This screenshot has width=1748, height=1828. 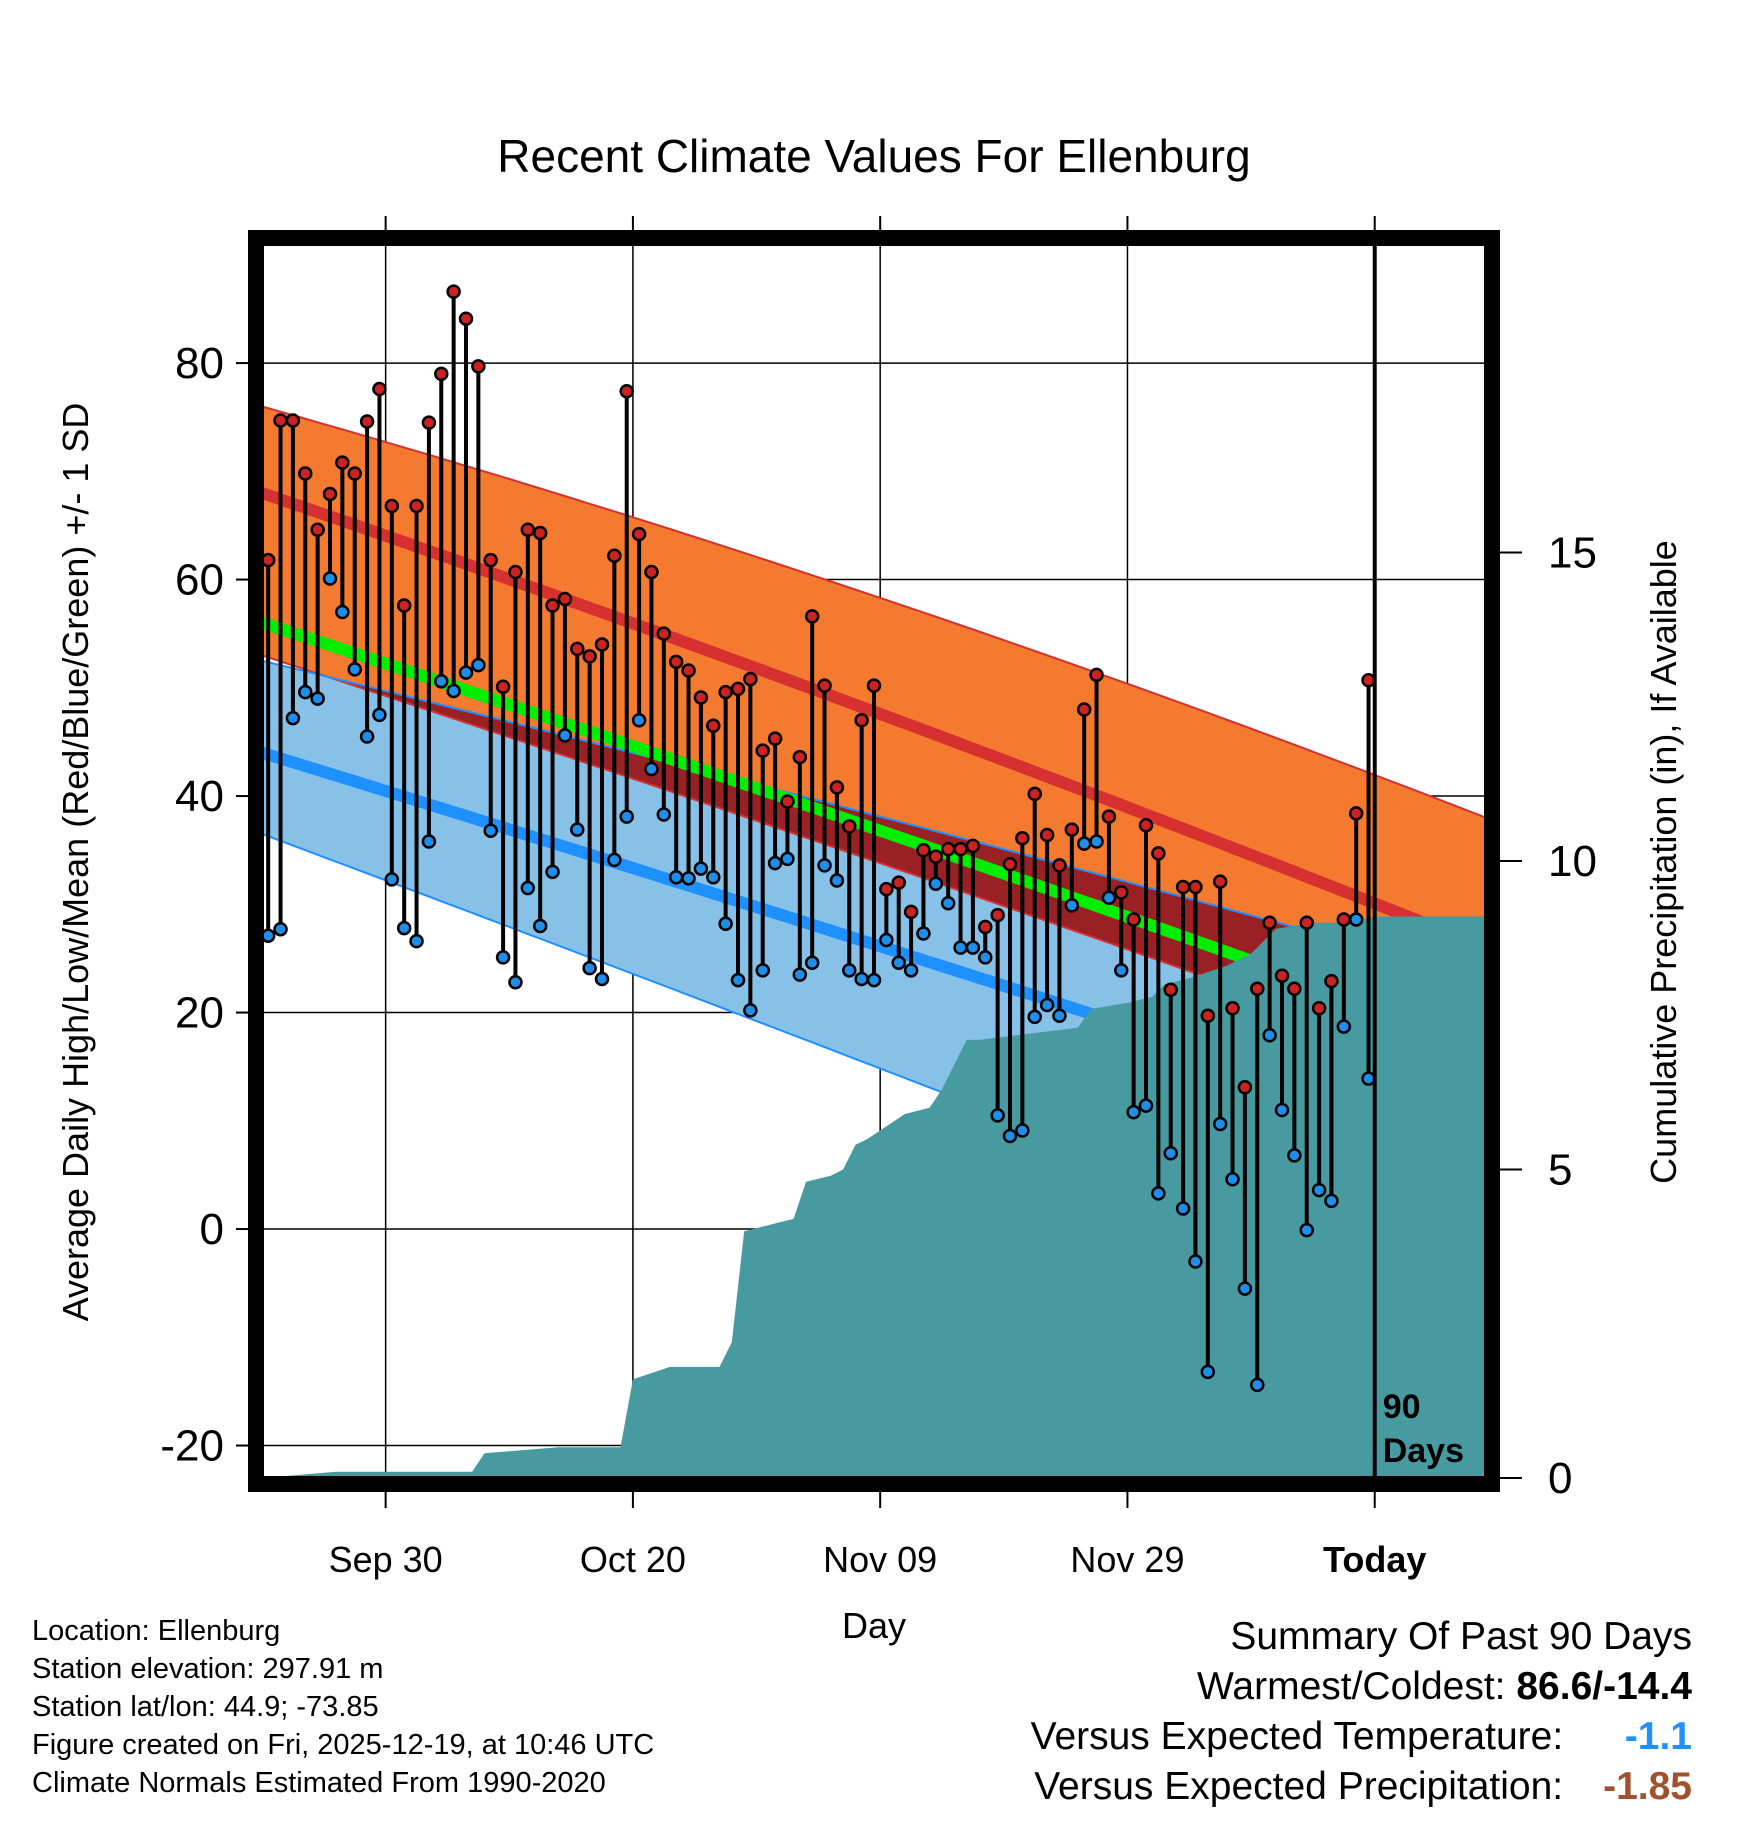 What do you see at coordinates (1604, 1686) in the screenshot?
I see `warm-cold-value: 86.6/-14.4` at bounding box center [1604, 1686].